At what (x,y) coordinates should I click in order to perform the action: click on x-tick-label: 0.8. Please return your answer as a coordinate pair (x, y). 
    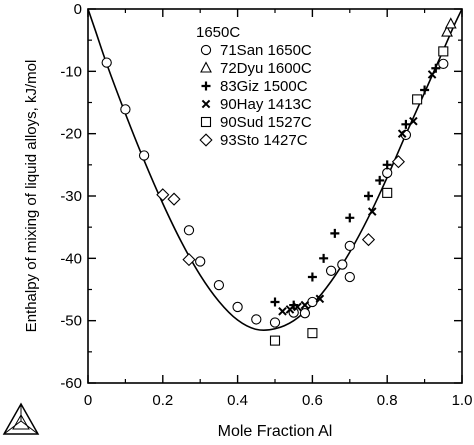
    Looking at the image, I should click on (387, 400).